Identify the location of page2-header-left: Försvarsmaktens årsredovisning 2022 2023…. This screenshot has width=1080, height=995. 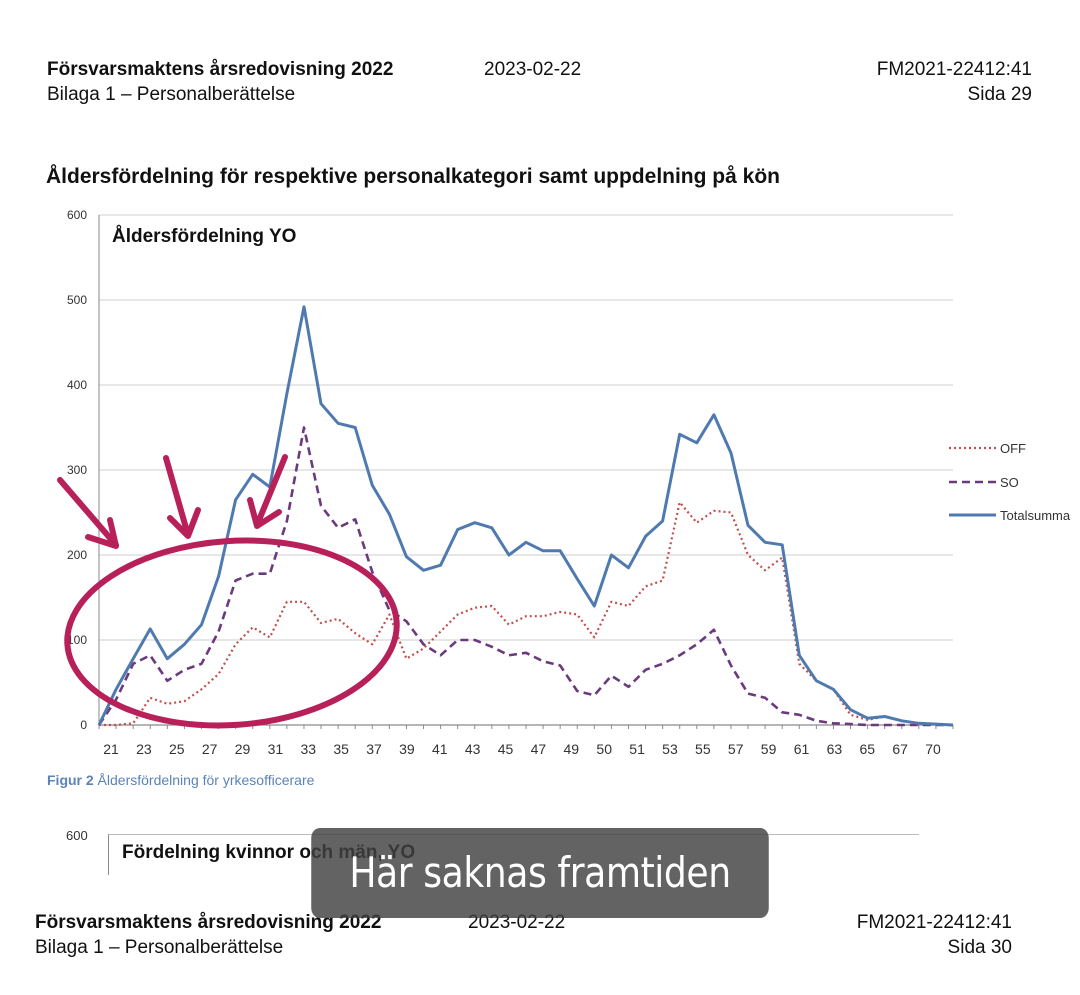
(300, 935).